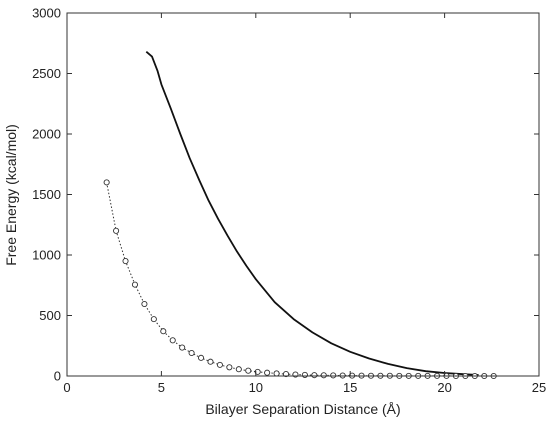 The width and height of the screenshot is (550, 422). I want to click on x-tick-label: 25, so click(539, 387).